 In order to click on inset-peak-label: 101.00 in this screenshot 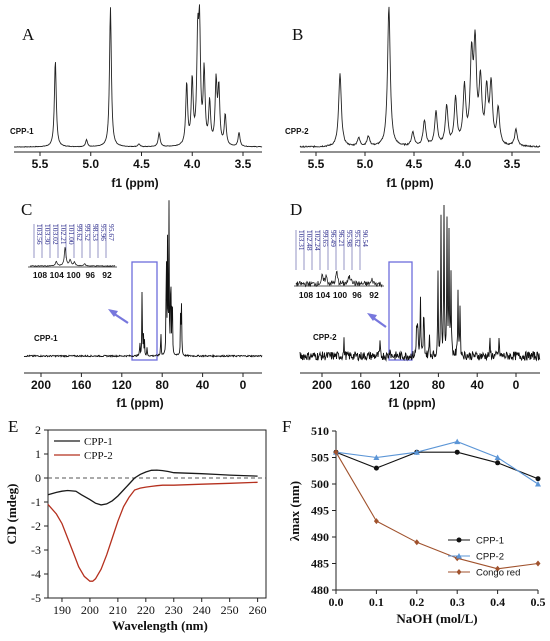, I will do `click(71, 234)`.